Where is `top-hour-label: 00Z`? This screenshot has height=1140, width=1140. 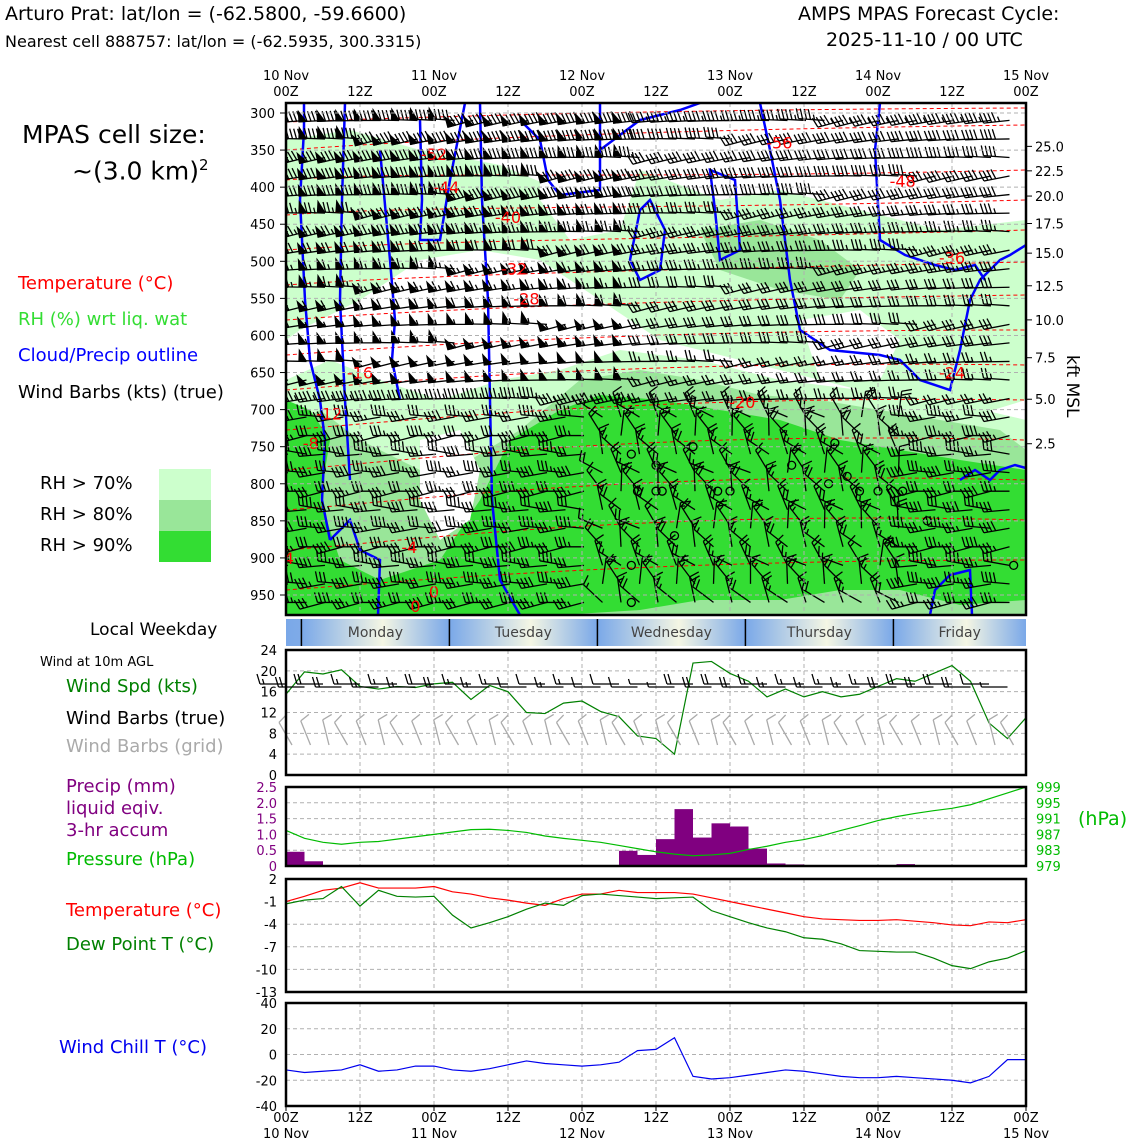 top-hour-label: 00Z is located at coordinates (730, 92).